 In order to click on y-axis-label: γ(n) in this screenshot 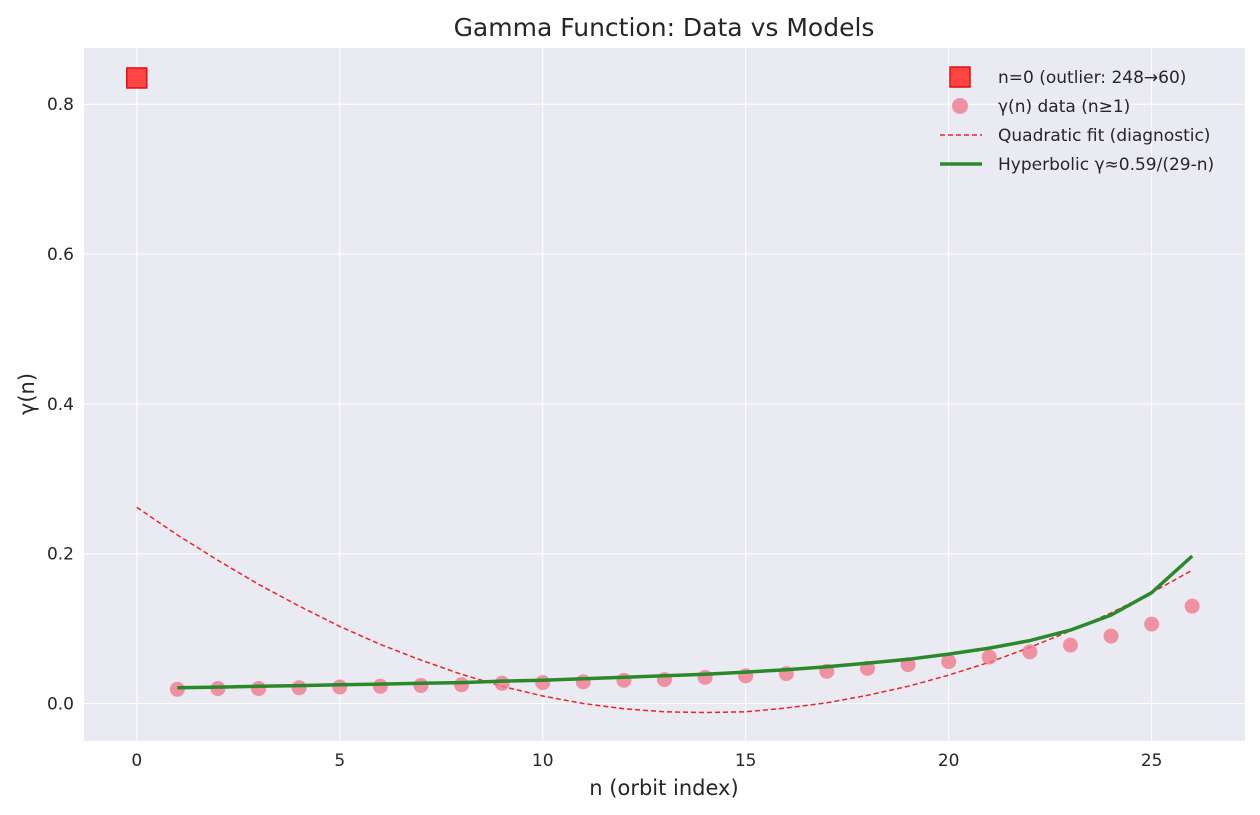, I will do `click(27, 394)`.